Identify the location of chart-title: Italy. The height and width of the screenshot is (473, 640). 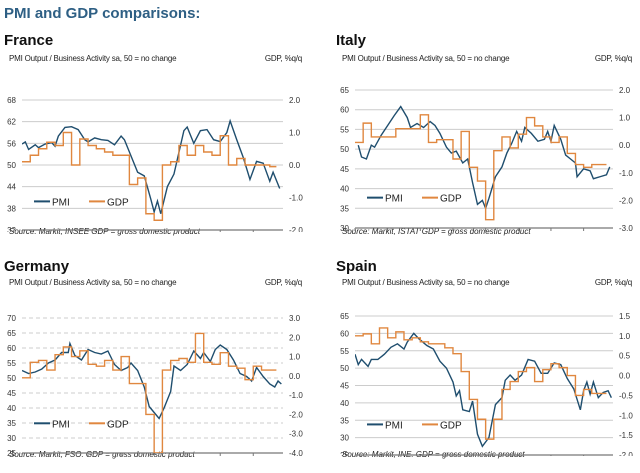
(351, 40).